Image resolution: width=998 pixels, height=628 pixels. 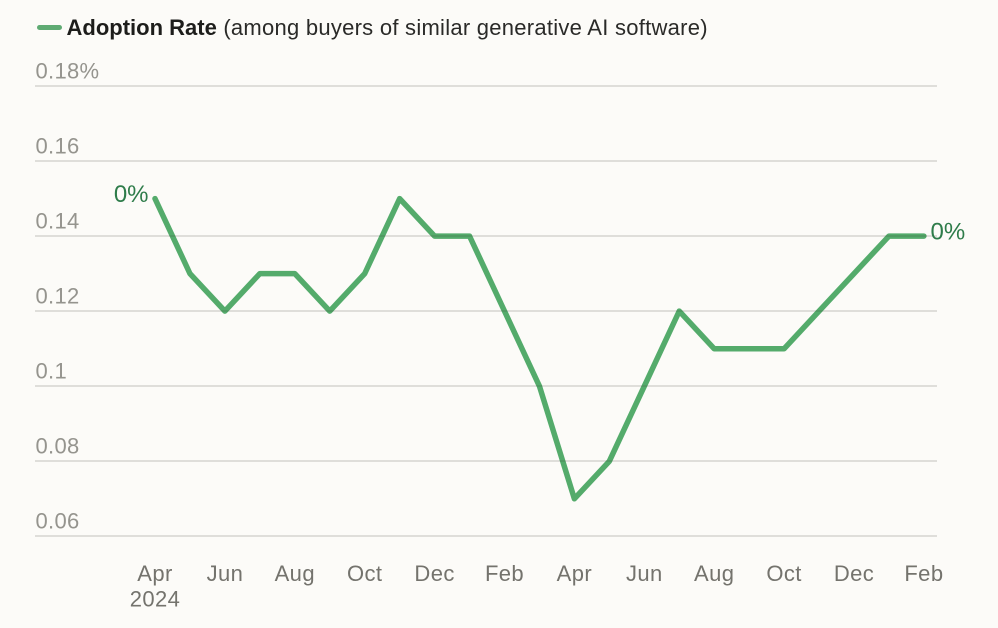 What do you see at coordinates (68, 71) in the screenshot?
I see `svg-text: 0.18%` at bounding box center [68, 71].